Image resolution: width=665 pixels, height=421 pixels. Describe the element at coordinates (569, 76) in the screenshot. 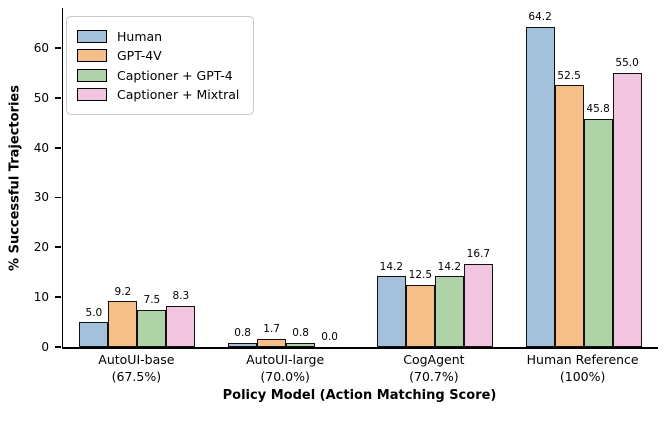

I see `bar-value-label: 52.5` at that location.